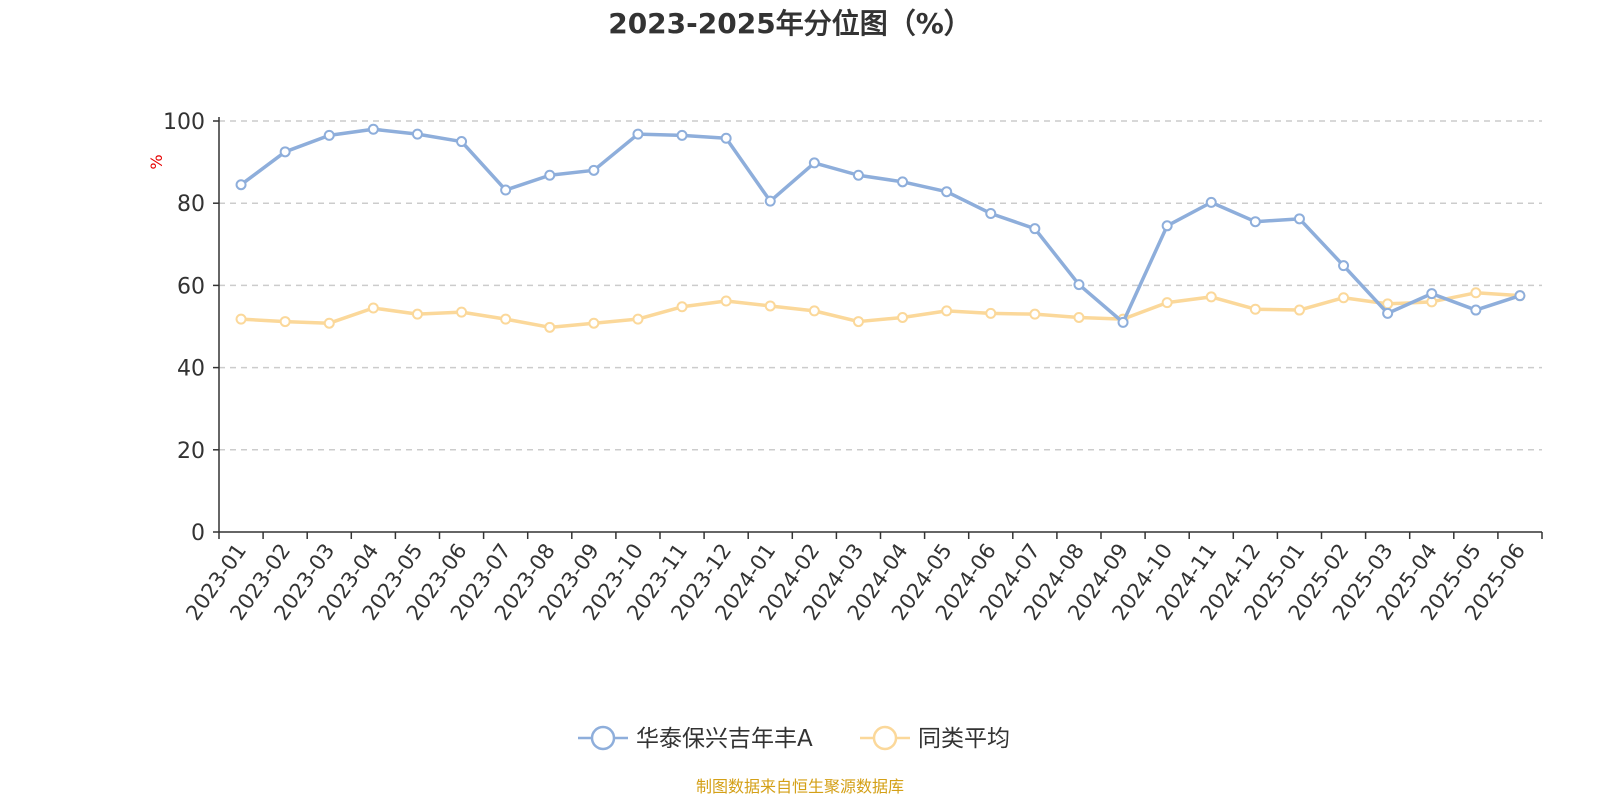 The image size is (1600, 800). I want to click on y-tick-label: 20, so click(191, 451).